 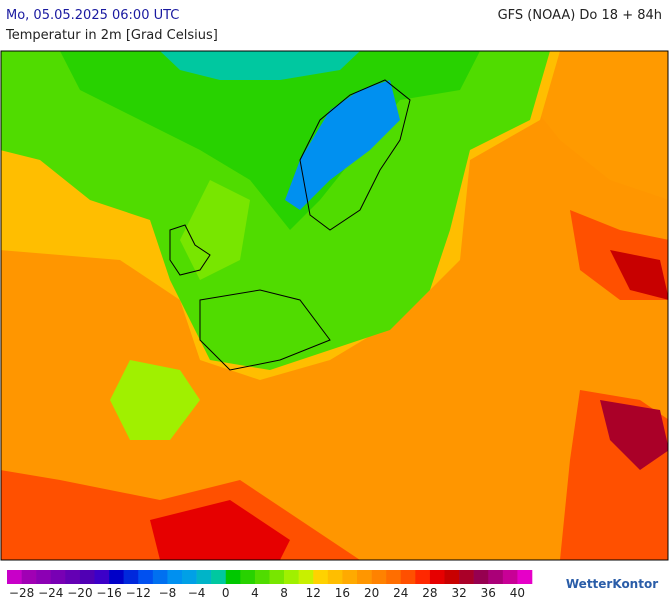 What do you see at coordinates (313, 593) in the screenshot?
I see `colorbar-tick-label: 12` at bounding box center [313, 593].